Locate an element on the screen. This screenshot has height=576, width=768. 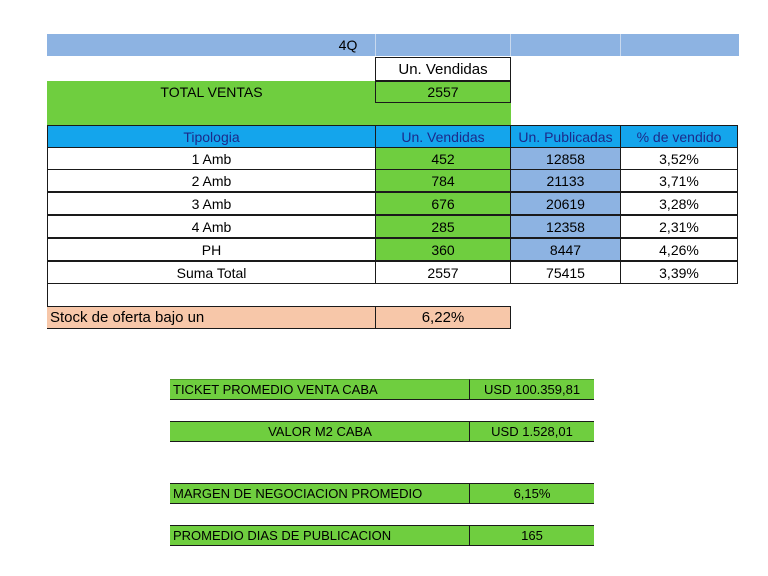
table-row-tipo: PH is located at coordinates (211, 249).